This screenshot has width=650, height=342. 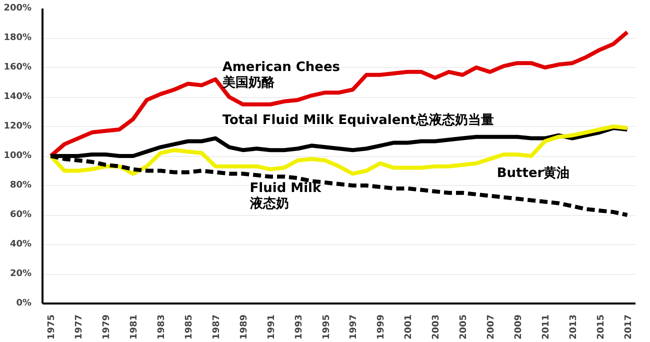 I want to click on x-tick-label: 1989, so click(x=244, y=327).